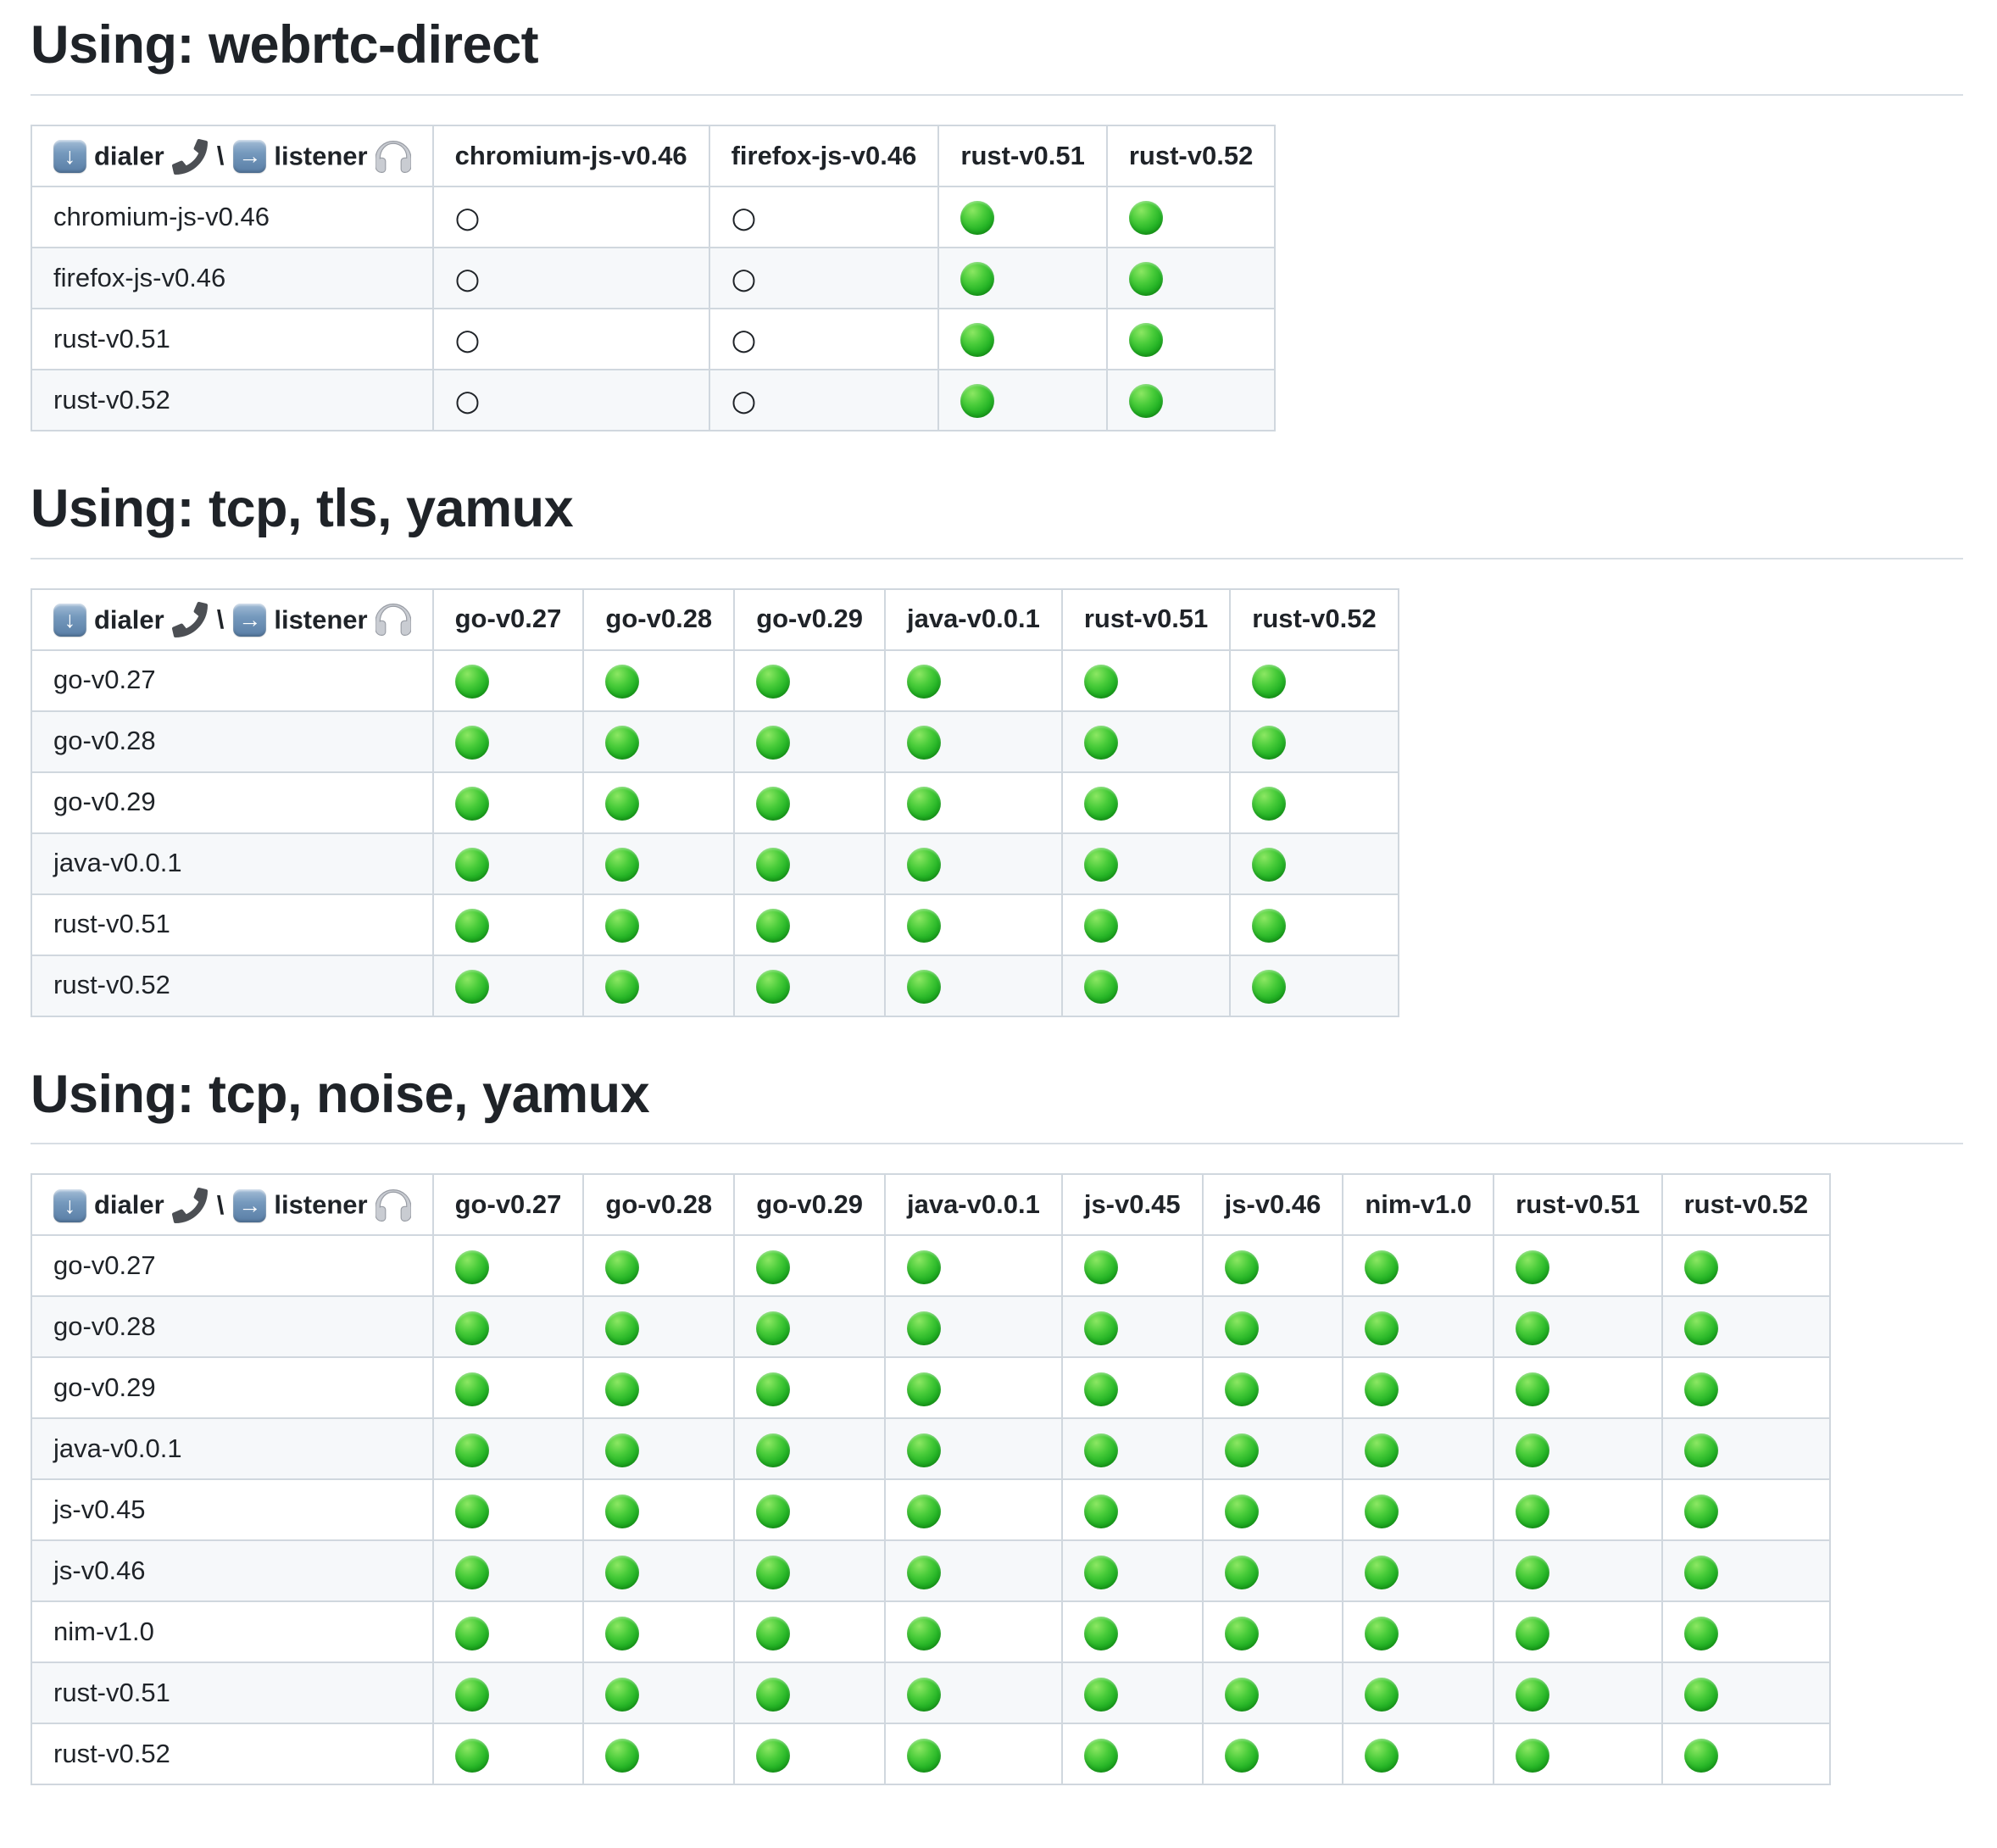 The width and height of the screenshot is (1997, 1848). I want to click on row-label: js-v0.45, so click(232, 1510).